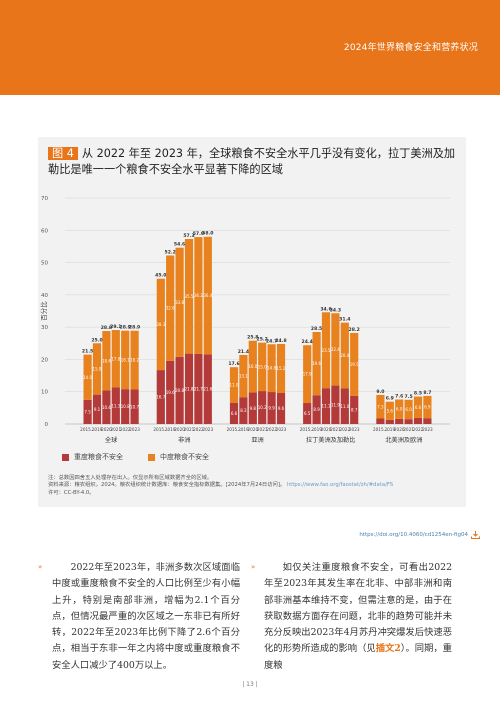 This screenshot has height=707, width=500. I want to click on data-label-total: 7.5, so click(409, 397).